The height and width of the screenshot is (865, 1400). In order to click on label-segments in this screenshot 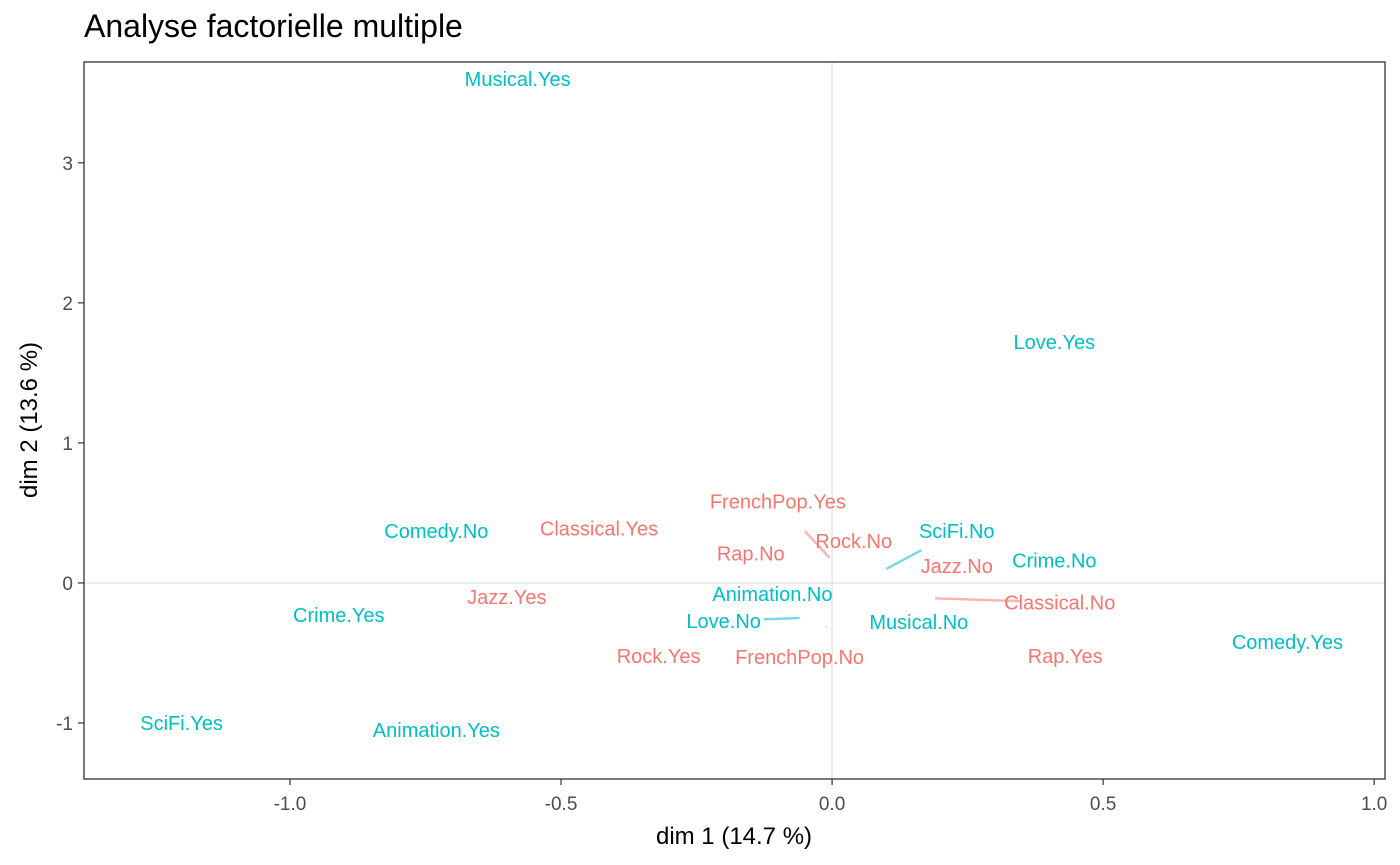, I will do `click(891, 579)`.